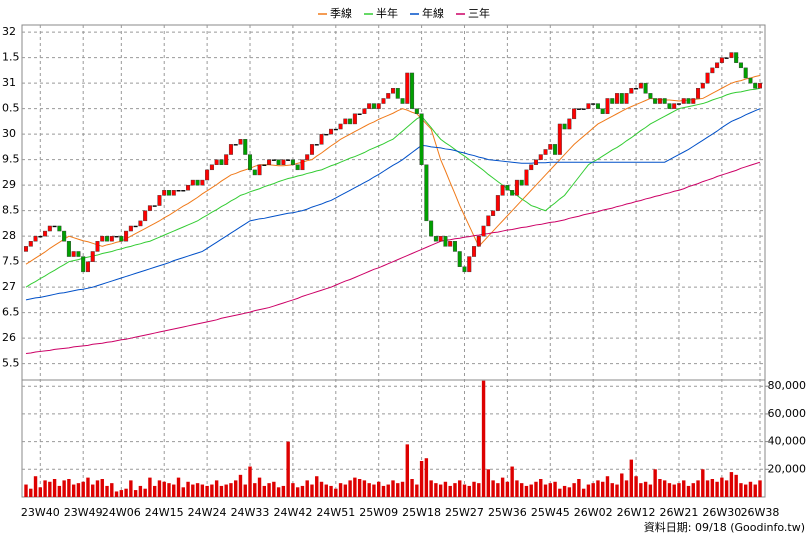 The height and width of the screenshot is (540, 808). What do you see at coordinates (787, 468) in the screenshot?
I see `y2-tick-label: 20,000` at bounding box center [787, 468].